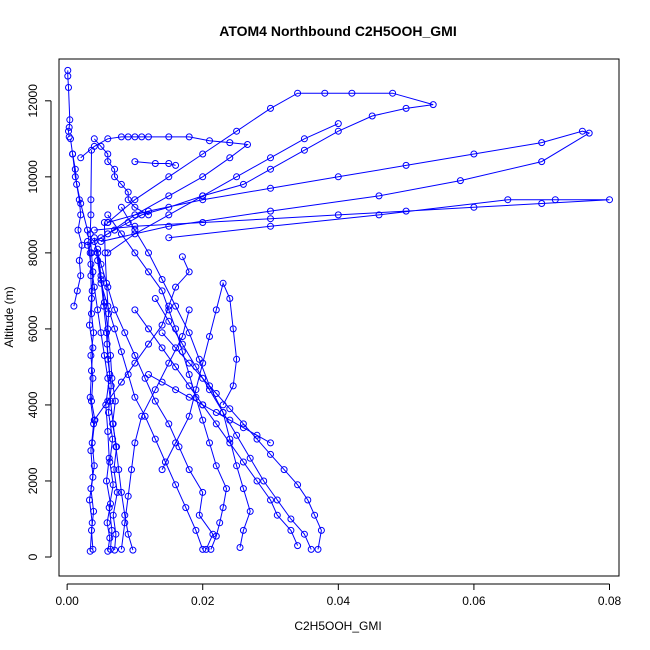 The height and width of the screenshot is (650, 650). Describe the element at coordinates (337, 31) in the screenshot. I see `chart-title: ATOM4 Northbound C2H5OOH_GMI` at that location.